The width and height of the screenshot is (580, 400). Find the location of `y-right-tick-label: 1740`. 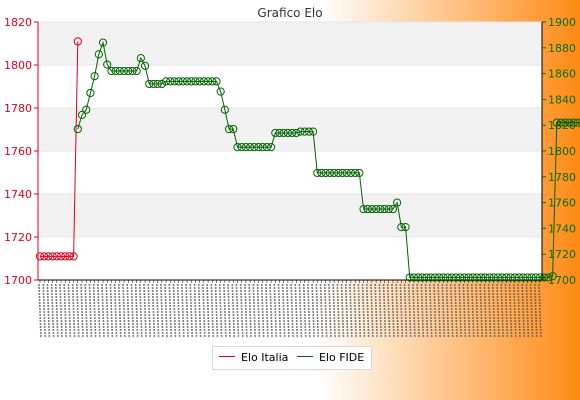

y-right-tick-label: 1740 is located at coordinates (562, 228).